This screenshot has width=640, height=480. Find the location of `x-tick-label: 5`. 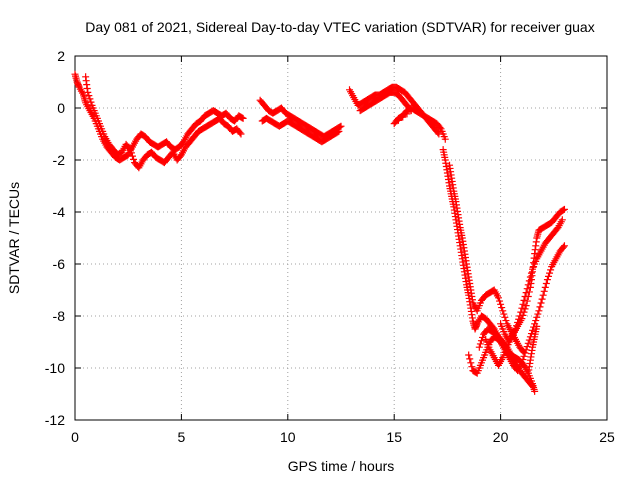

x-tick-label: 5 is located at coordinates (182, 437).